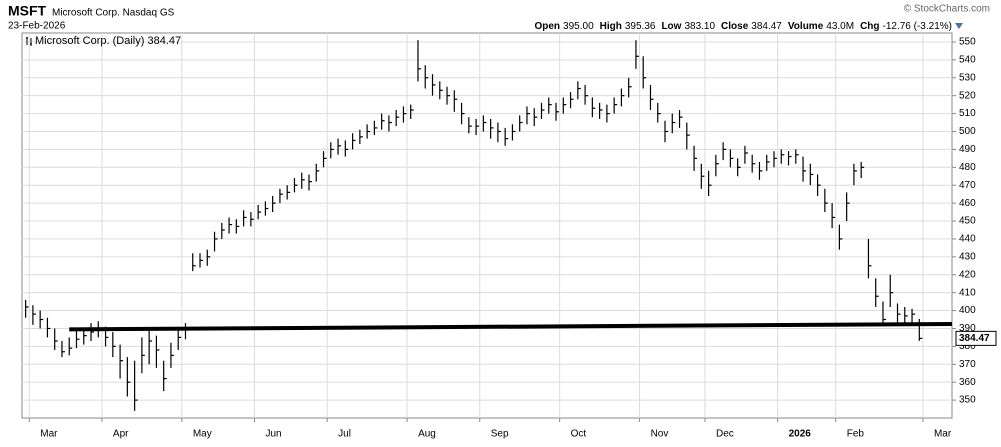 The image size is (1001, 447). Describe the element at coordinates (967, 292) in the screenshot. I see `y-tick-label: 410` at that location.